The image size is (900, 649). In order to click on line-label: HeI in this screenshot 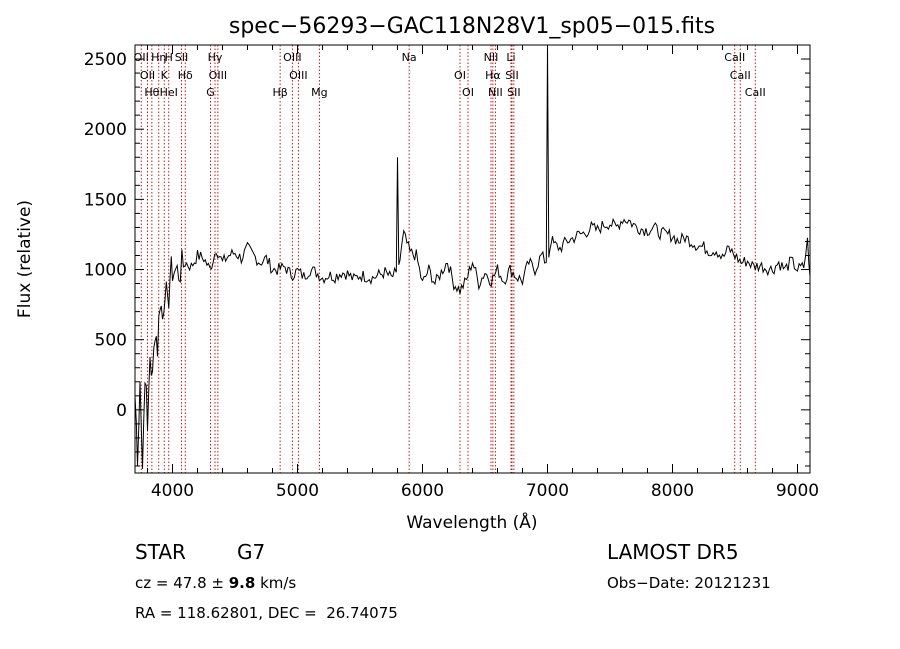, I will do `click(169, 92)`.